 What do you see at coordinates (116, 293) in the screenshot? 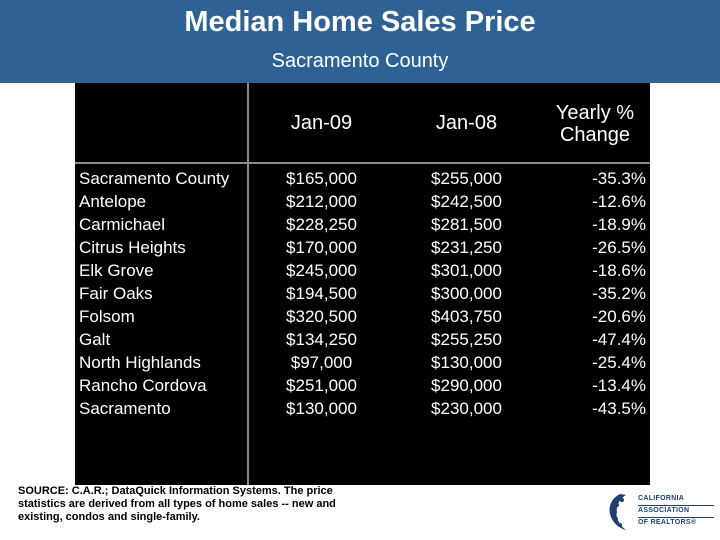
I see `row-name: Fair Oaks` at bounding box center [116, 293].